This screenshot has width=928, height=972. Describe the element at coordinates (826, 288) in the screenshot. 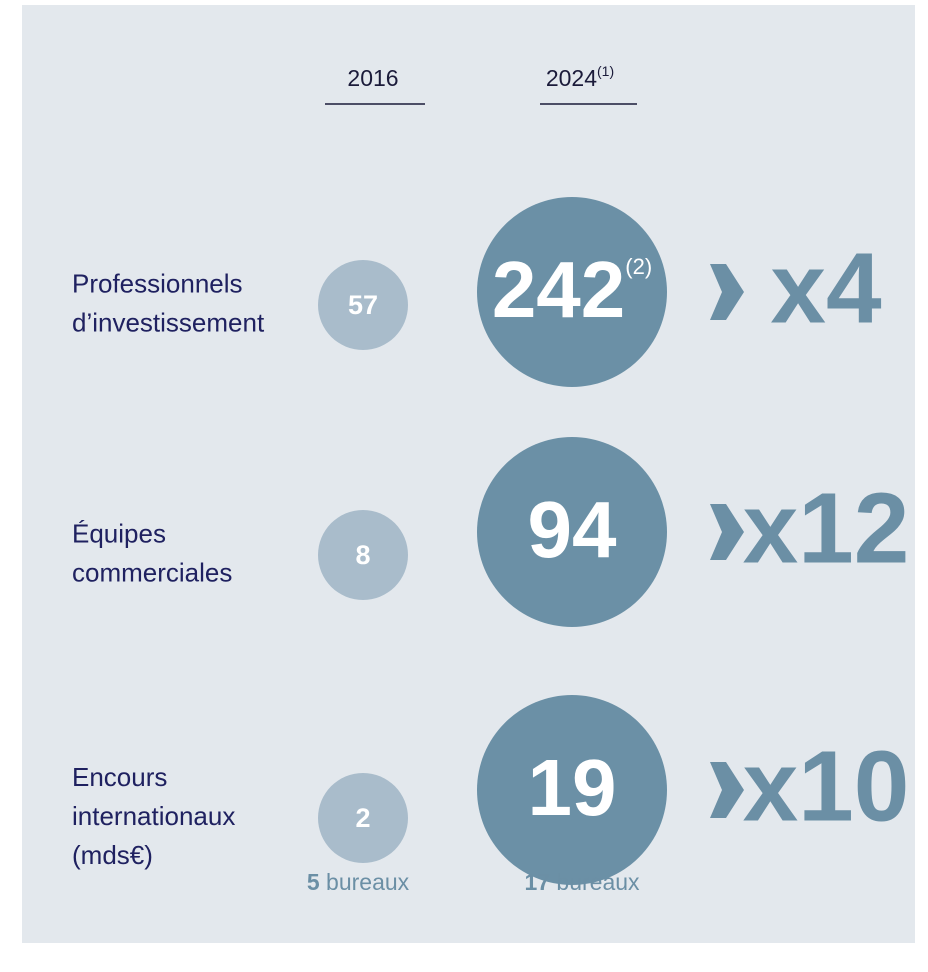

I see `multiplier: x4` at that location.